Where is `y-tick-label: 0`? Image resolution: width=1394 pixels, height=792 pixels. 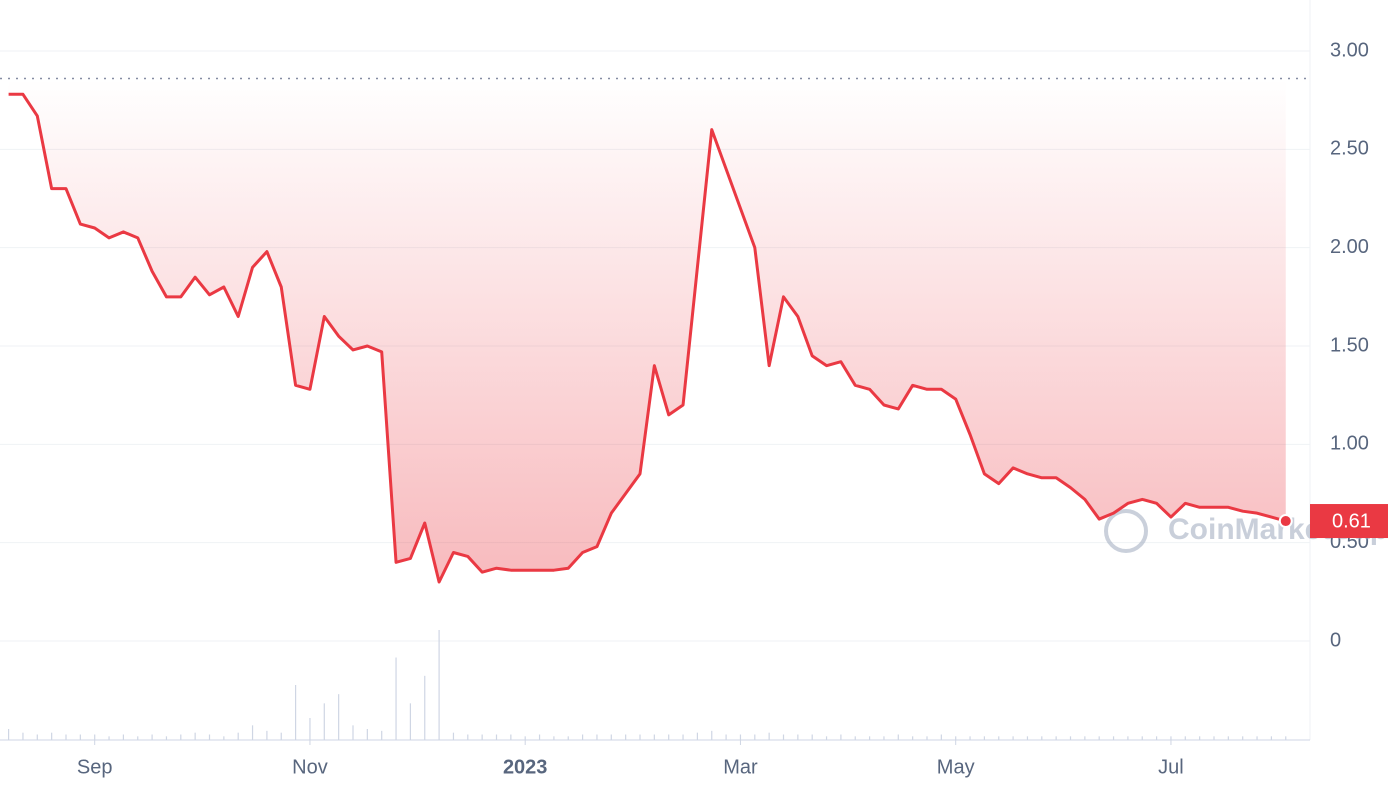
y-tick-label: 0 is located at coordinates (1335, 640).